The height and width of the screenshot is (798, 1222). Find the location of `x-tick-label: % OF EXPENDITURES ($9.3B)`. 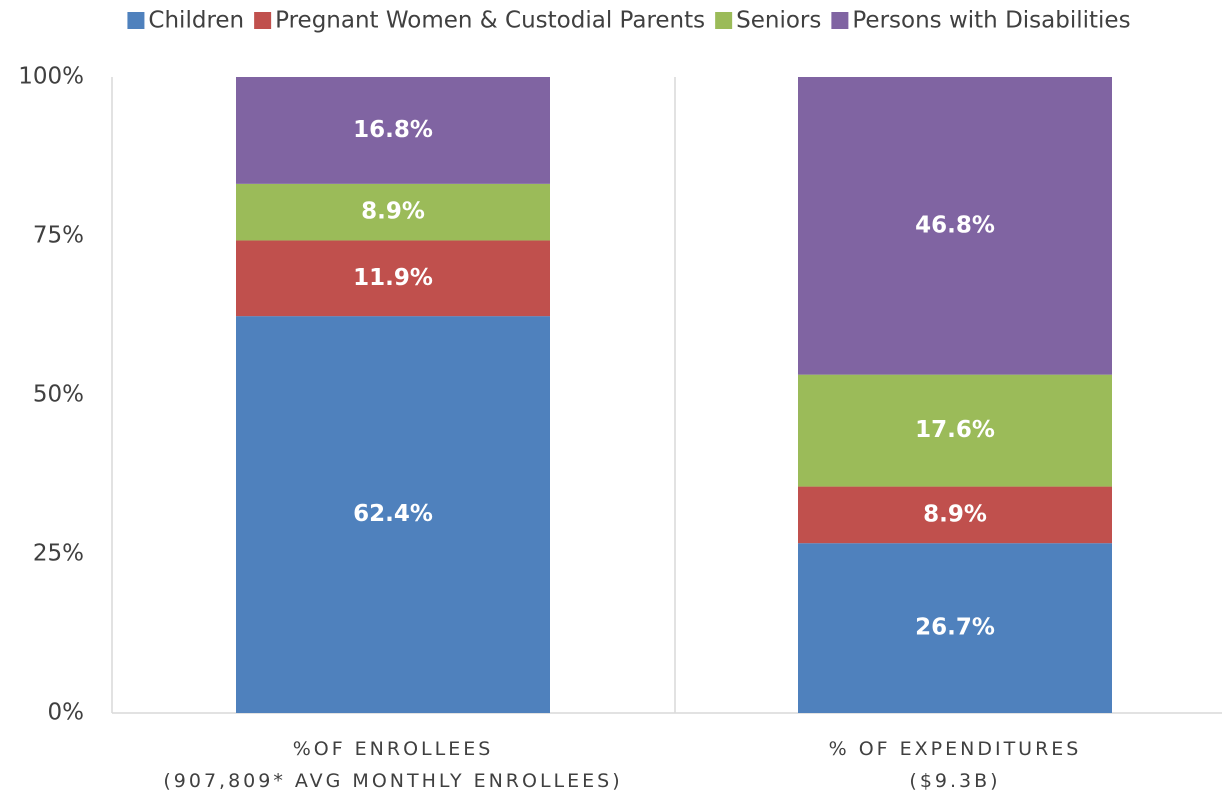

x-tick-label: % OF EXPENDITURES ($9.3B) is located at coordinates (955, 765).